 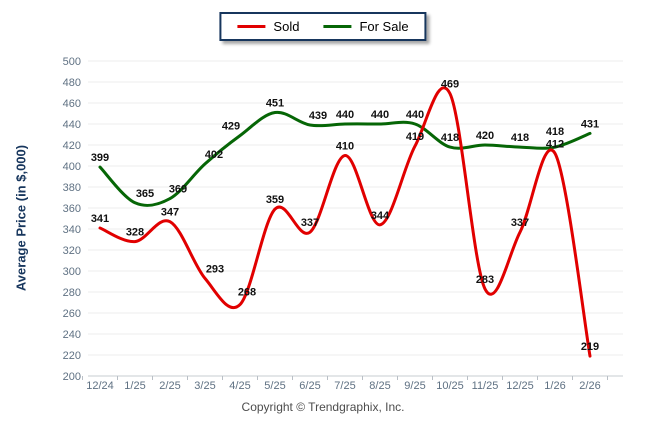 What do you see at coordinates (380, 216) in the screenshot?
I see `data-label-sold: 344` at bounding box center [380, 216].